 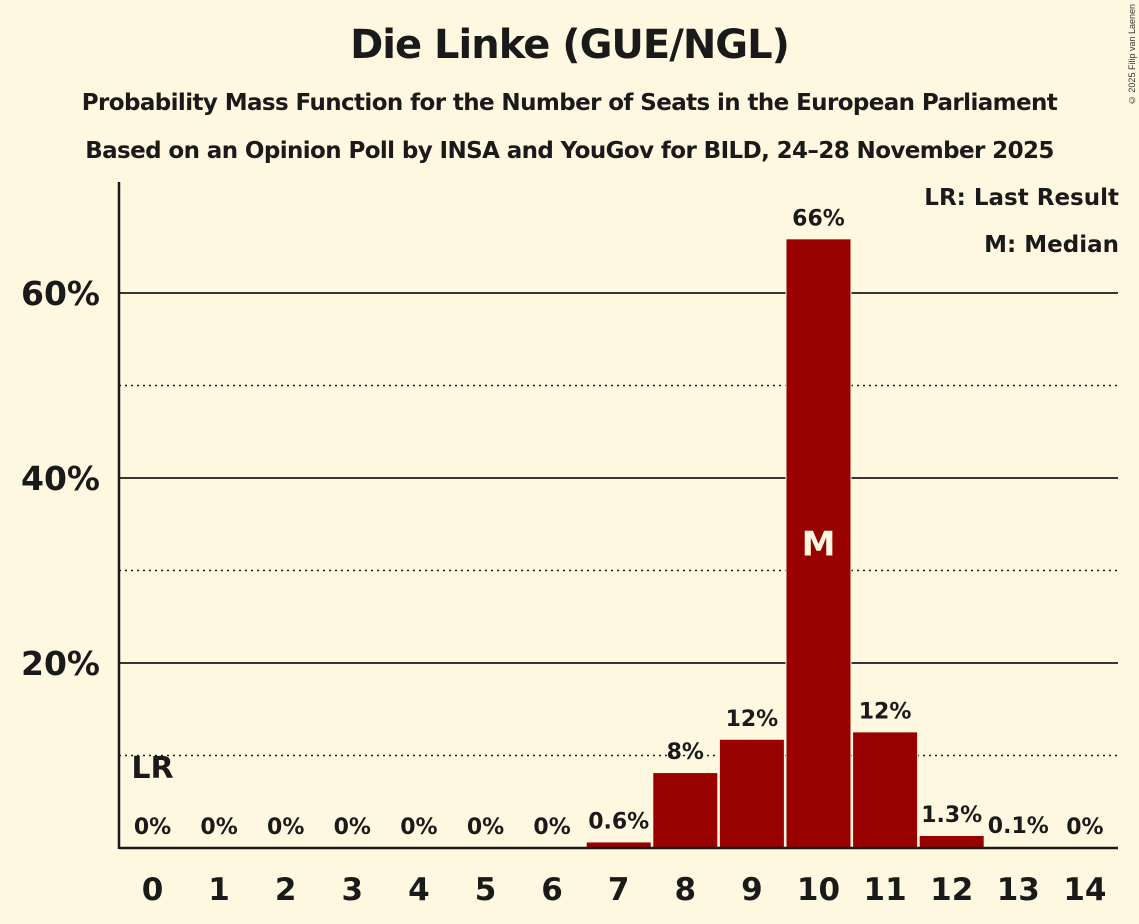 What do you see at coordinates (152, 768) in the screenshot?
I see `last-result-marker: LR` at bounding box center [152, 768].